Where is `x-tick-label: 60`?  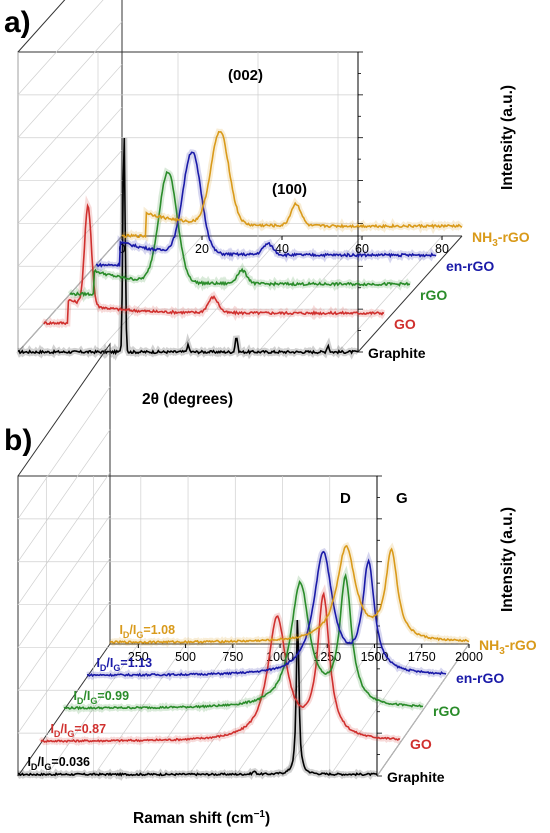 x-tick-label: 60 is located at coordinates (362, 249).